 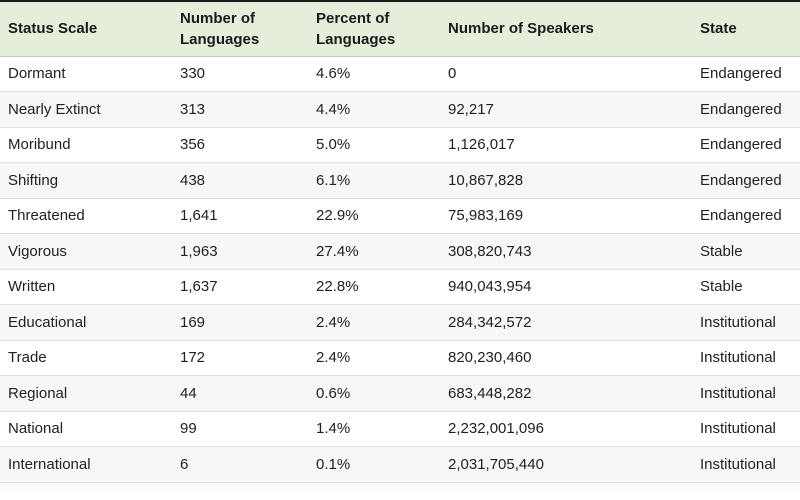 I want to click on table-row: Vigorous 1,963 27.4% 308,820,743 Stable, so click(x=400, y=251).